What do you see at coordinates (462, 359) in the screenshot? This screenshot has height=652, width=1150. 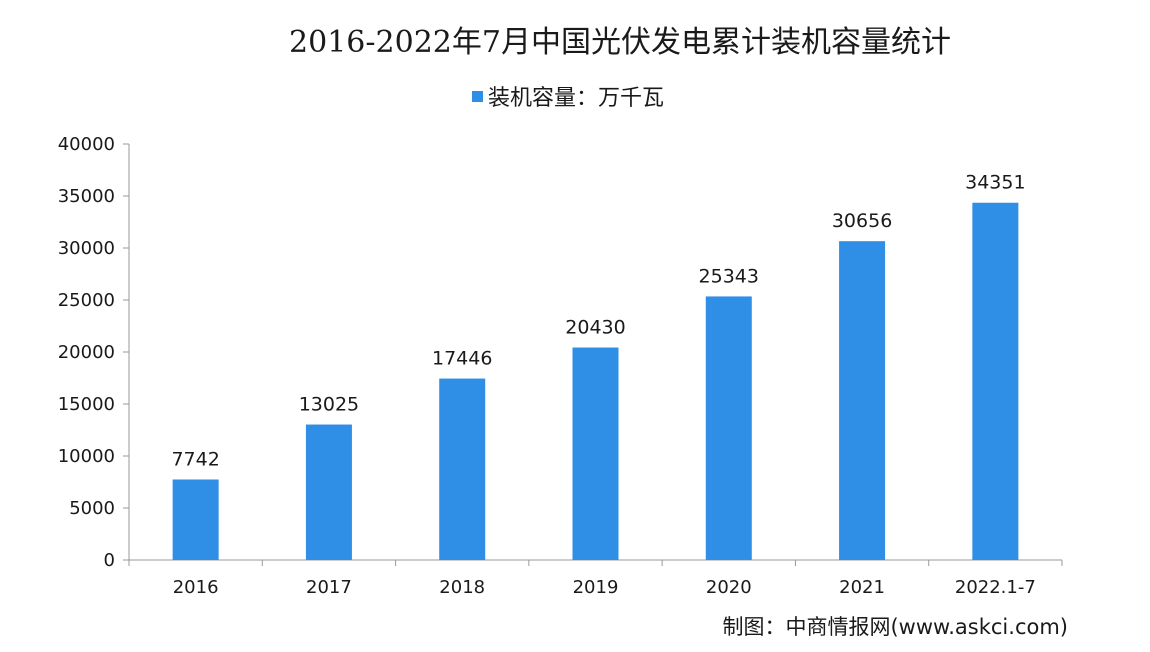 I see `data-label: 17446` at bounding box center [462, 359].